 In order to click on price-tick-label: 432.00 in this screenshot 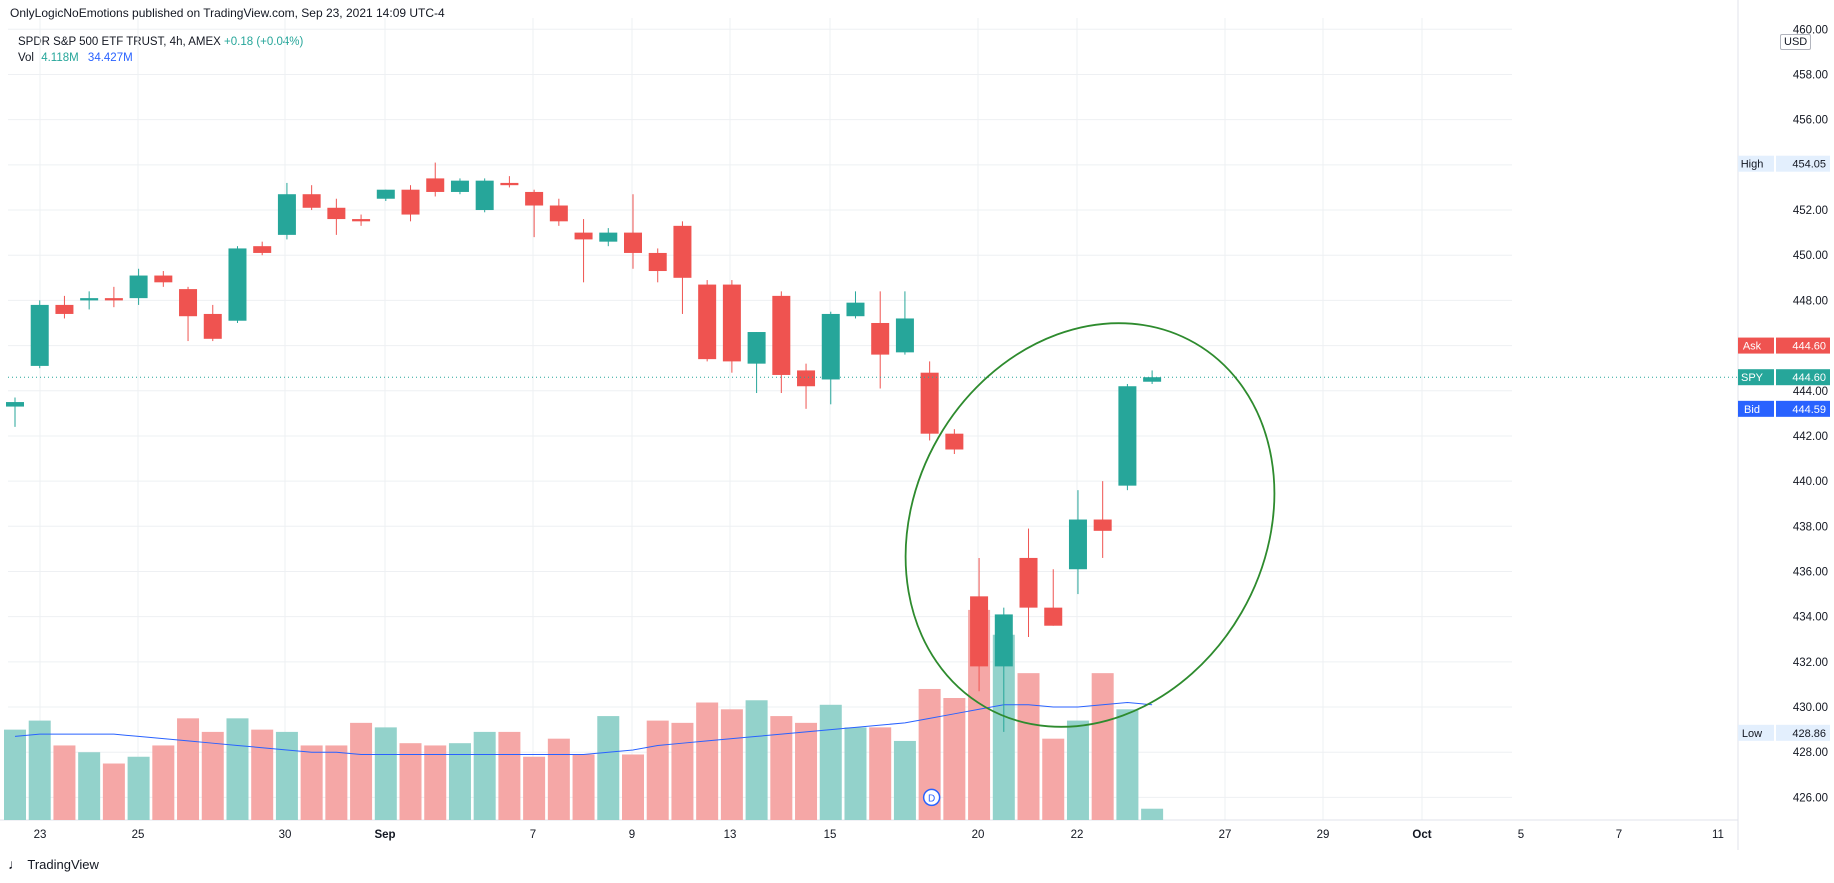, I will do `click(1810, 663)`.